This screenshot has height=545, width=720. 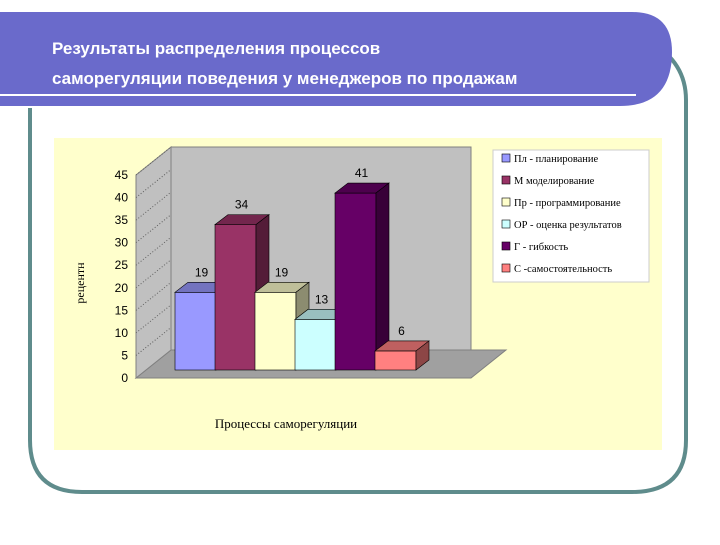 What do you see at coordinates (122, 265) in the screenshot?
I see `y-tick-label: 25` at bounding box center [122, 265].